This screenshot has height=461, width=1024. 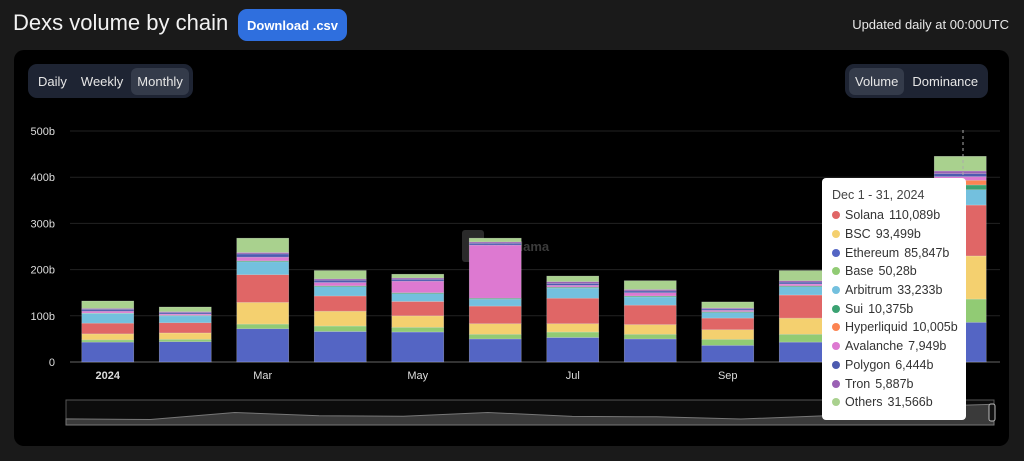 I want to click on x-tick-label: Mar, so click(x=262, y=376).